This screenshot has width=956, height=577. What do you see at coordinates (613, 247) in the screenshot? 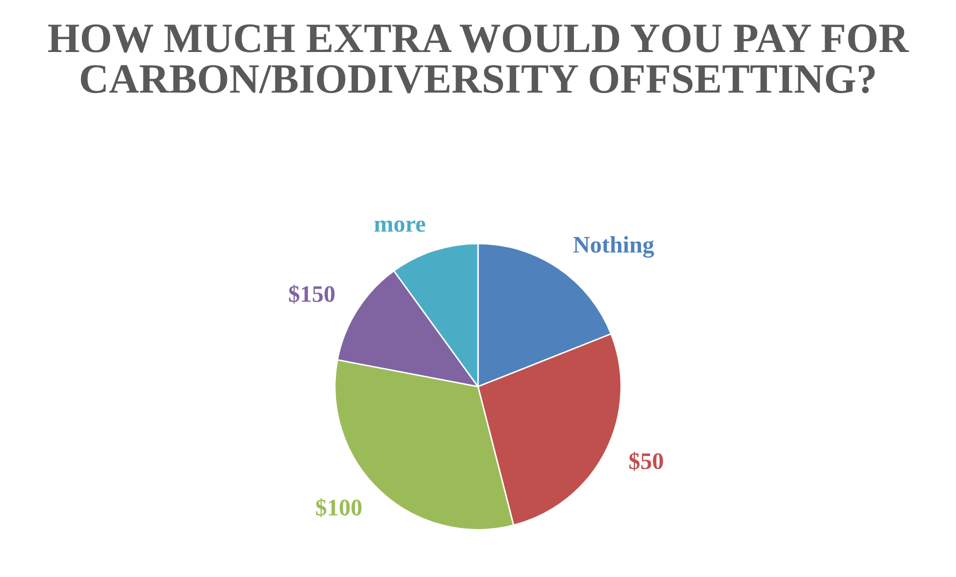
I see `slice-label: Nothing` at bounding box center [613, 247].